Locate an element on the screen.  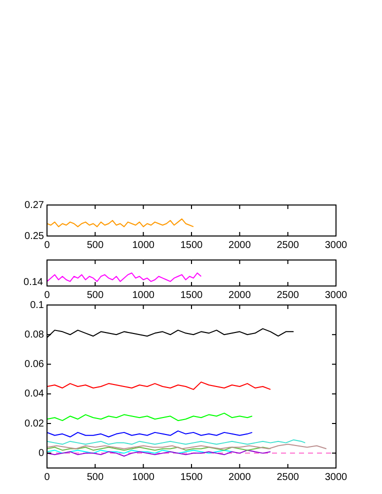
y-tick-label: 0.02 is located at coordinates (34, 424).